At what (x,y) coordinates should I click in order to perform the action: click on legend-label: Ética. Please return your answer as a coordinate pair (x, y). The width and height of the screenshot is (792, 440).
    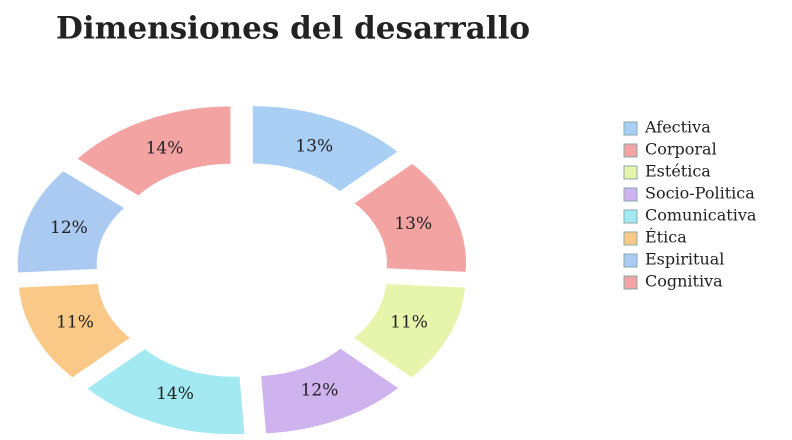
    Looking at the image, I should click on (666, 237).